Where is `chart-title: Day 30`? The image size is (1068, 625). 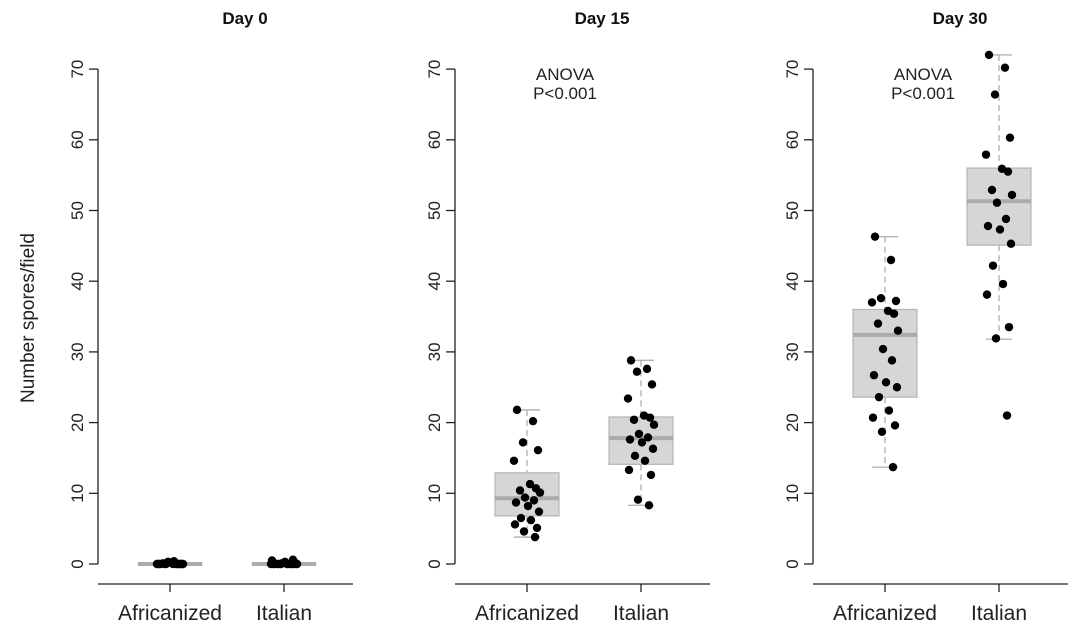 chart-title: Day 30 is located at coordinates (960, 18).